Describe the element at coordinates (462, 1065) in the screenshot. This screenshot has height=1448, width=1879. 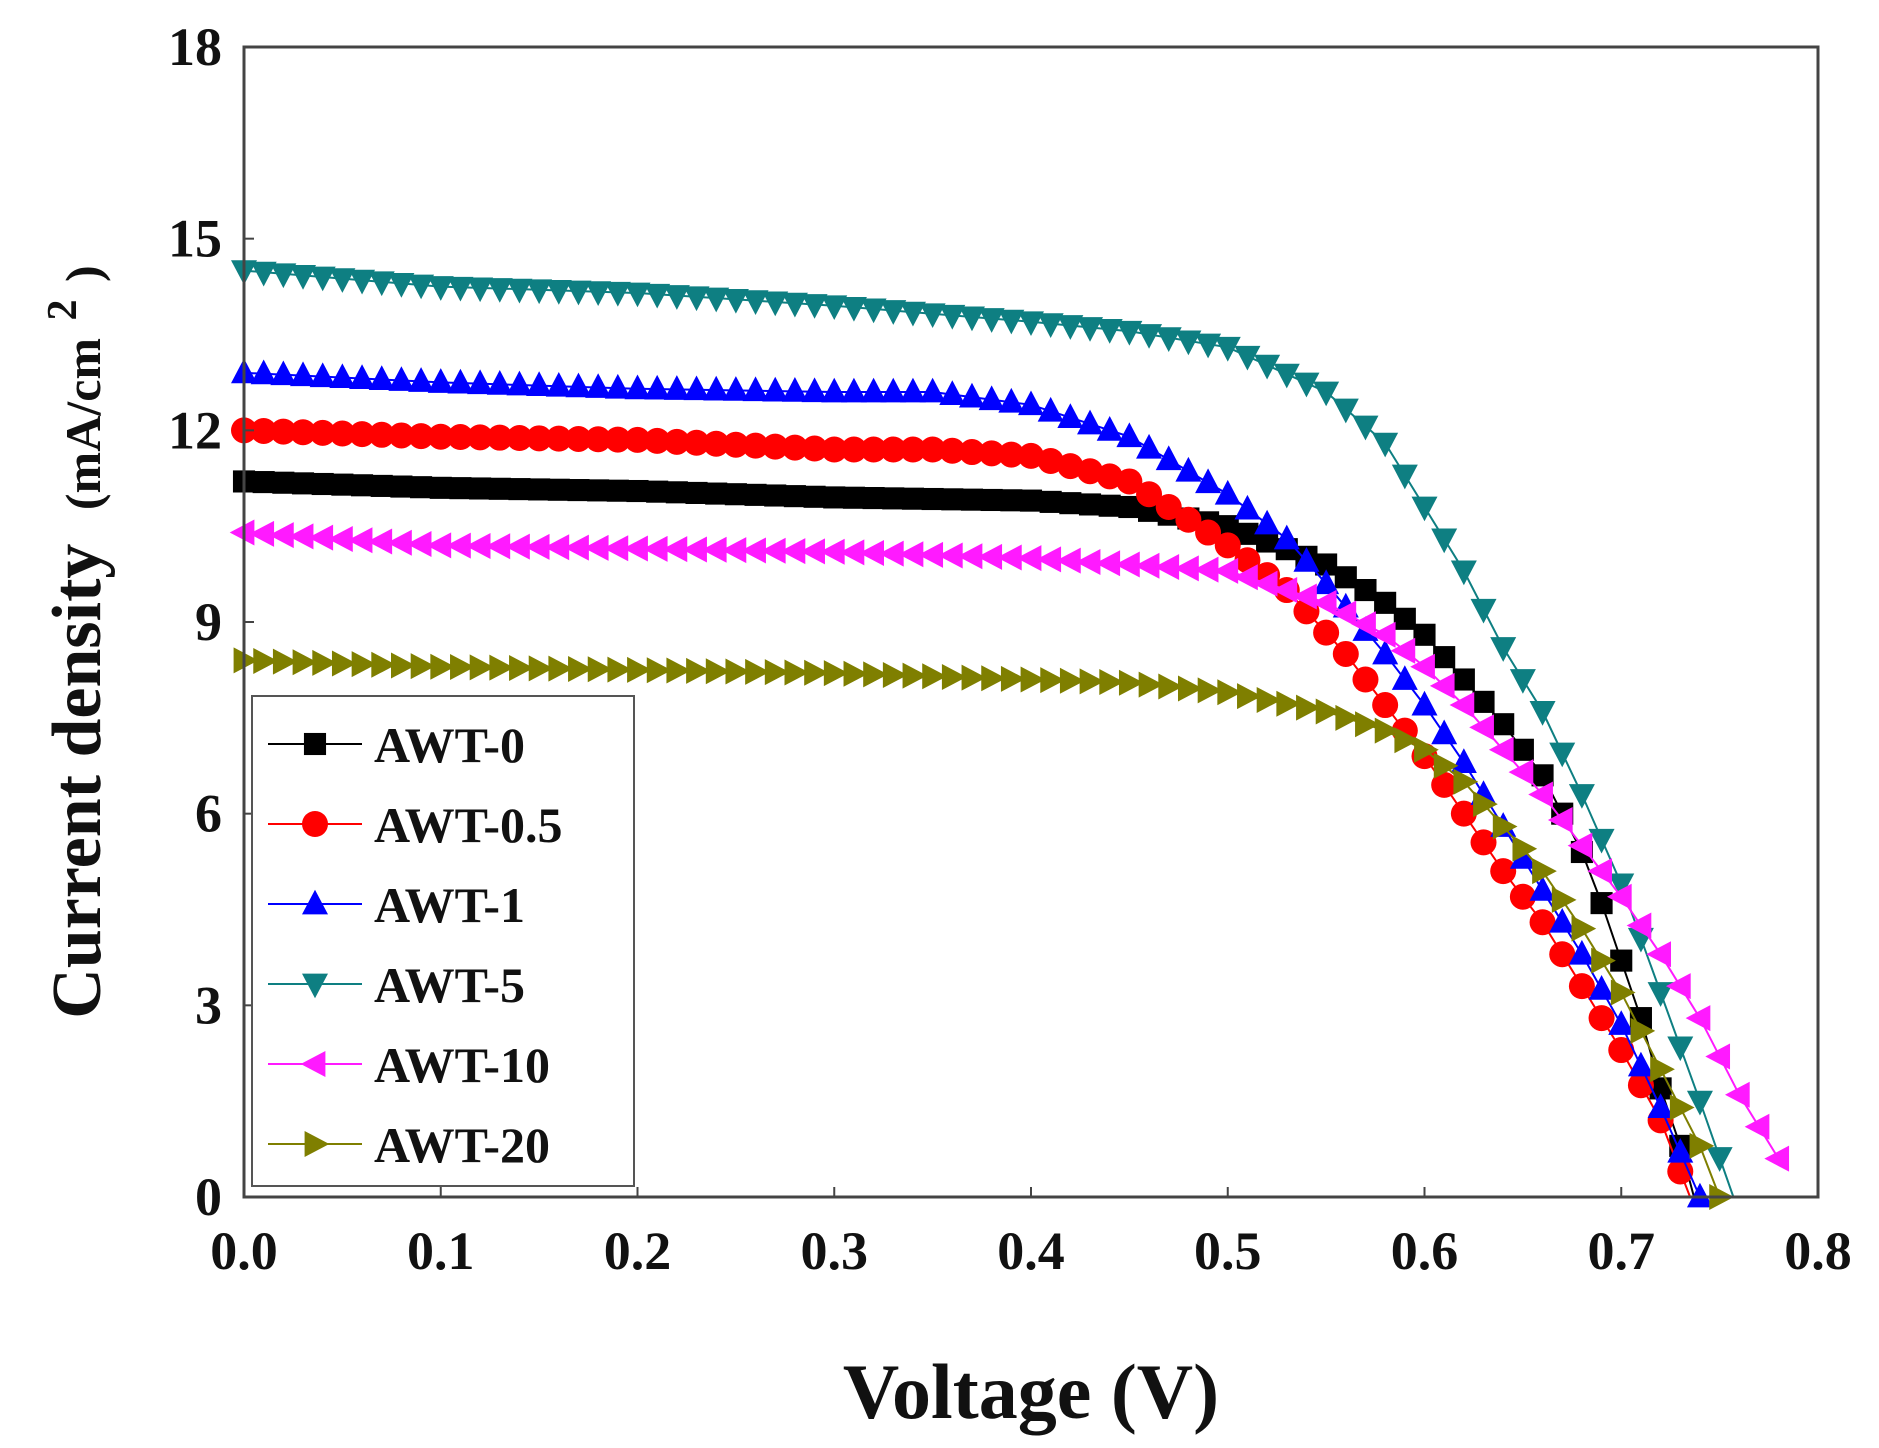
I see `legend-label: AWT-10` at that location.